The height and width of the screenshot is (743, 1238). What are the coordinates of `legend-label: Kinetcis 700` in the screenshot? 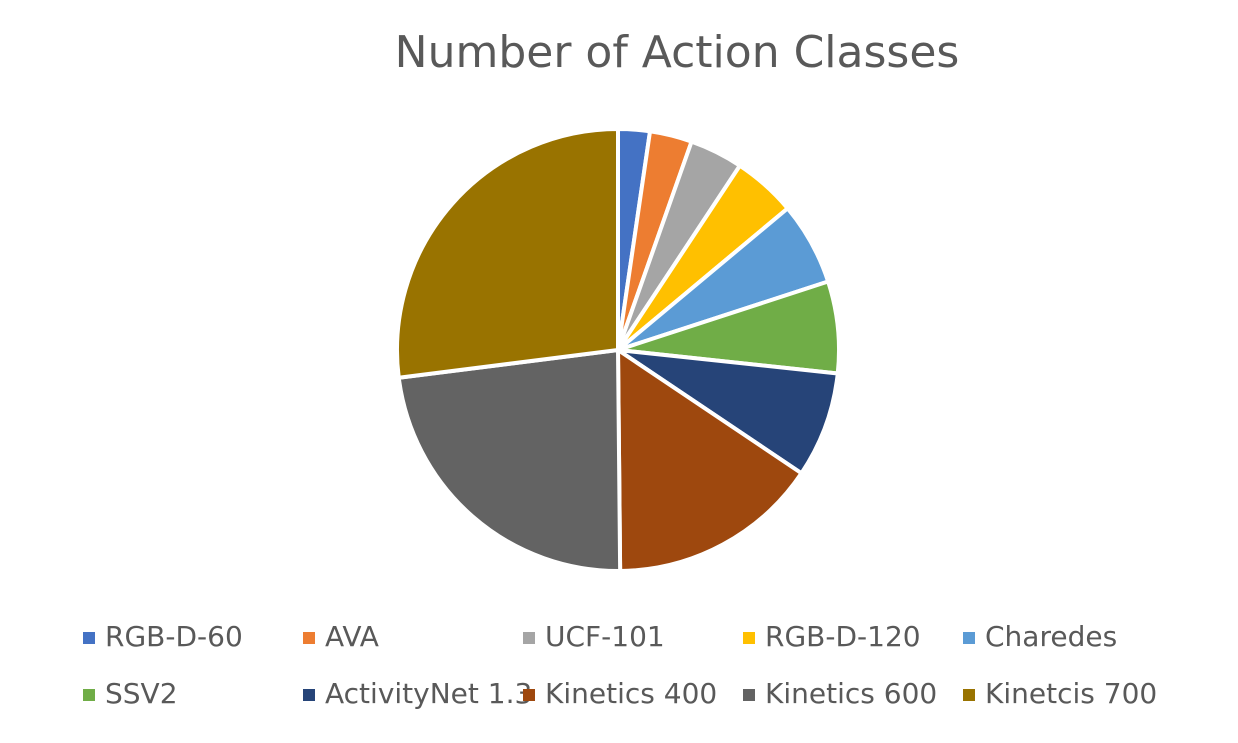 It's located at (1071, 693).